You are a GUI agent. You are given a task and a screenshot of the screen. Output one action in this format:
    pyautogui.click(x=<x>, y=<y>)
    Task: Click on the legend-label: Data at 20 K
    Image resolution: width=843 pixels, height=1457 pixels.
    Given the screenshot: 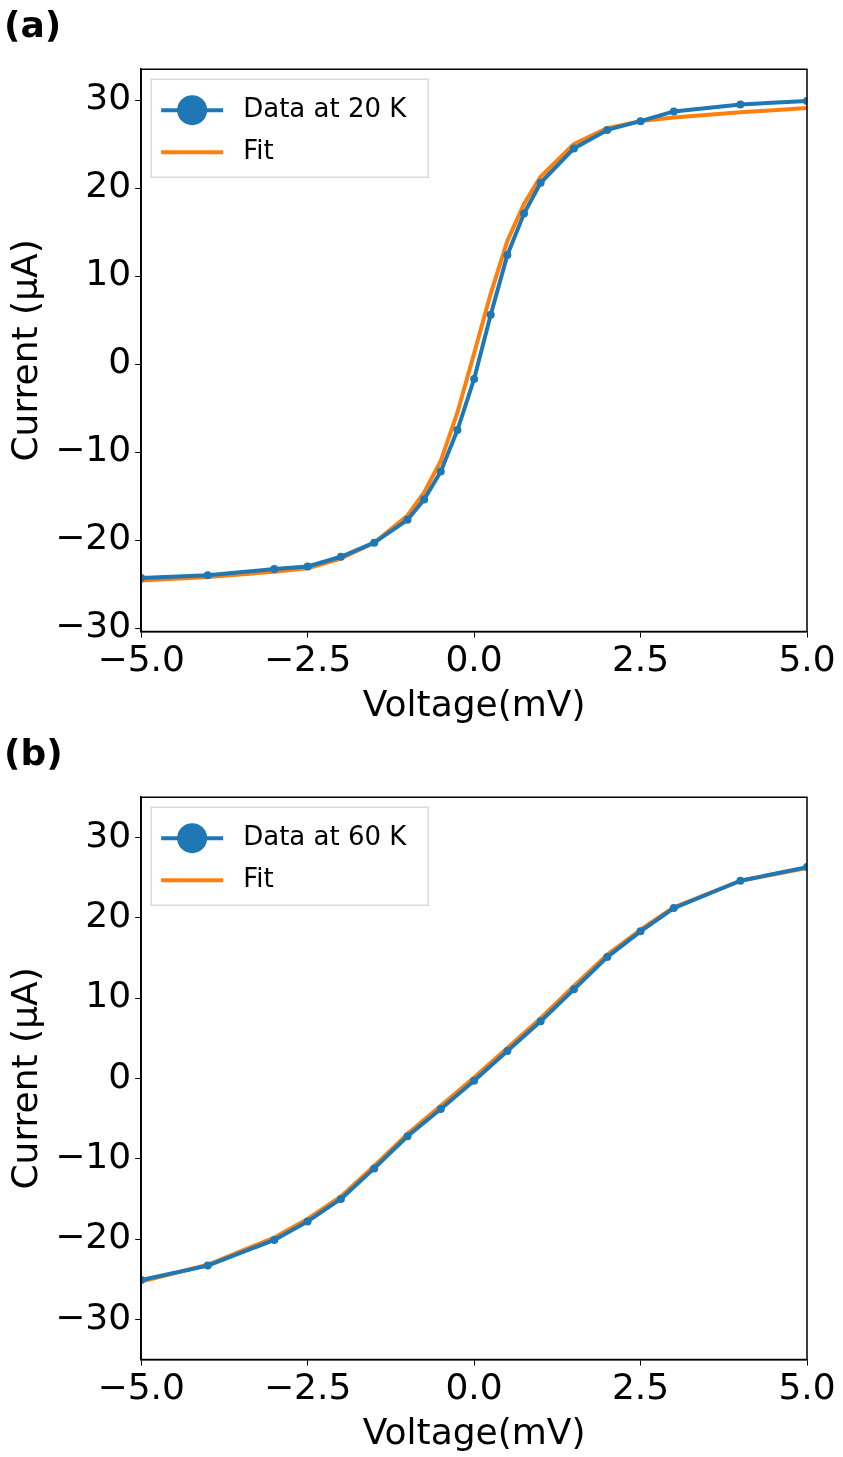 What is the action you would take?
    pyautogui.click(x=325, y=107)
    